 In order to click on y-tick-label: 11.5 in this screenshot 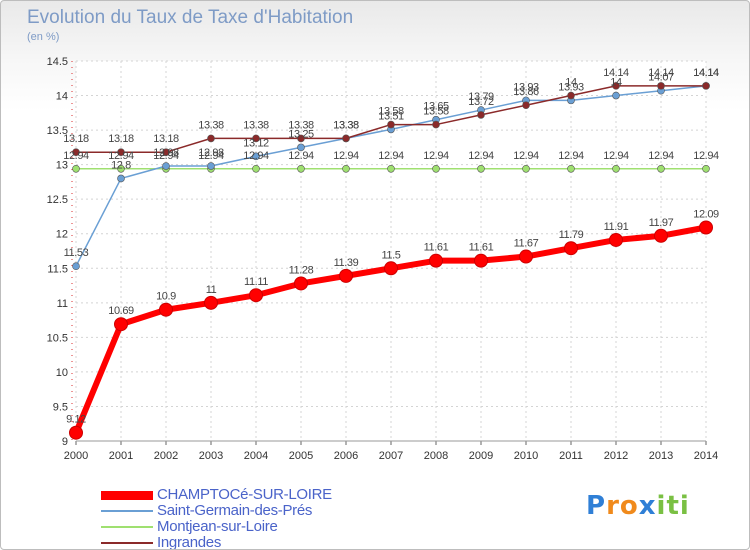, I will do `click(57, 269)`.